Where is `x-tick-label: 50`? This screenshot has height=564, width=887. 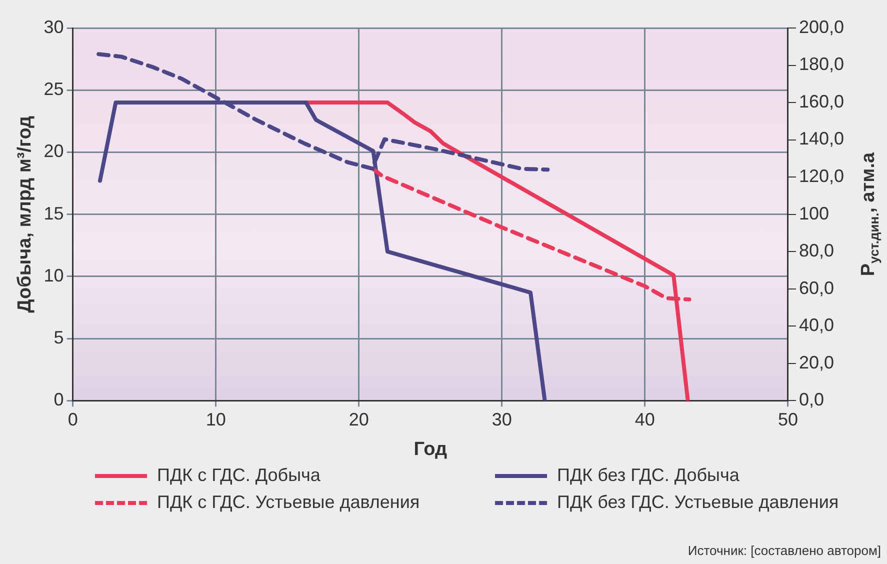
x-tick-label: 50 is located at coordinates (788, 419).